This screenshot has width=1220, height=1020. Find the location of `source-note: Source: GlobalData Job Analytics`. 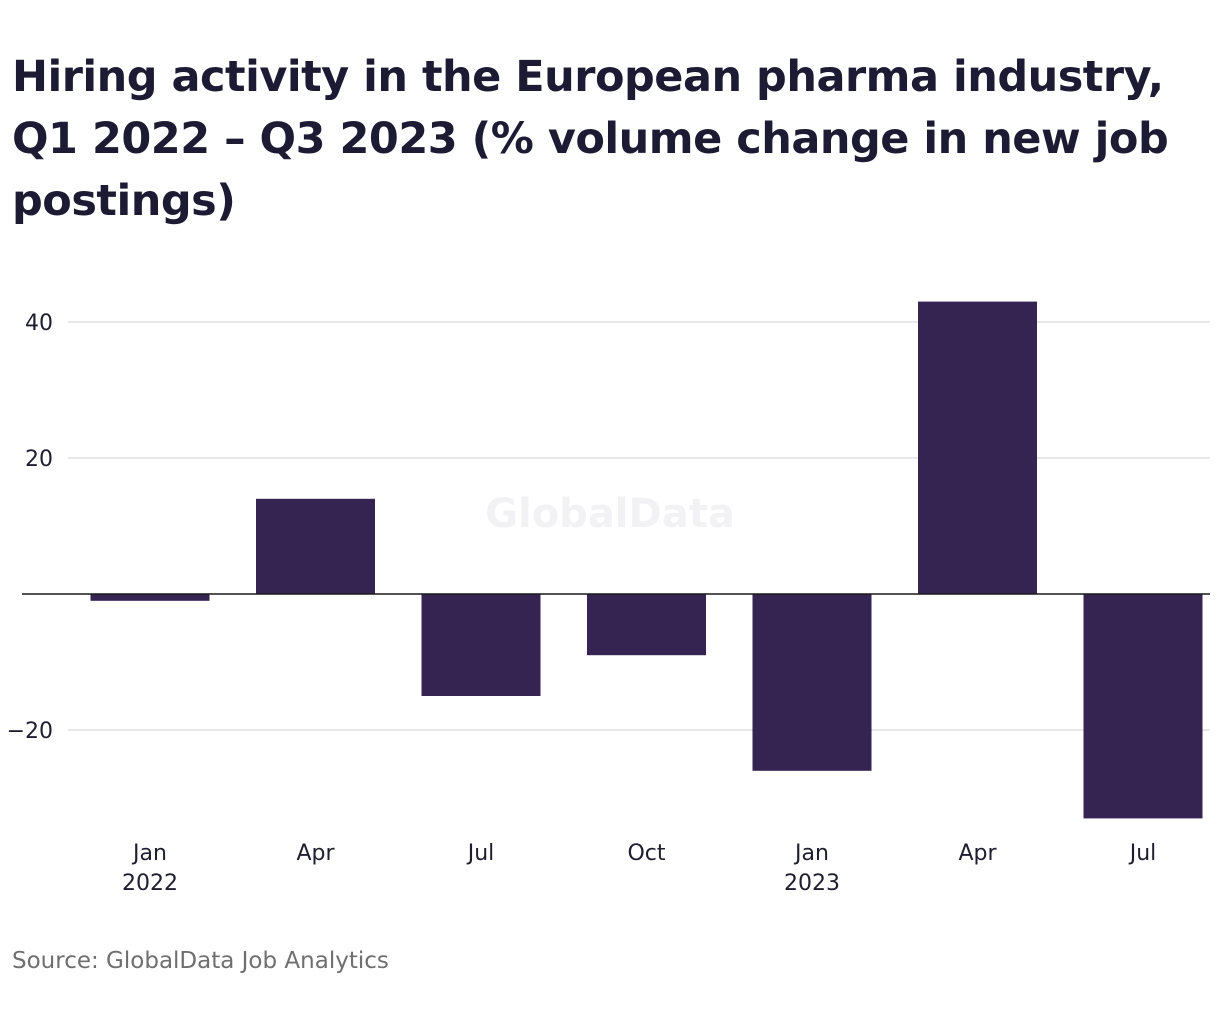

source-note: Source: GlobalData Job Analytics is located at coordinates (200, 961).